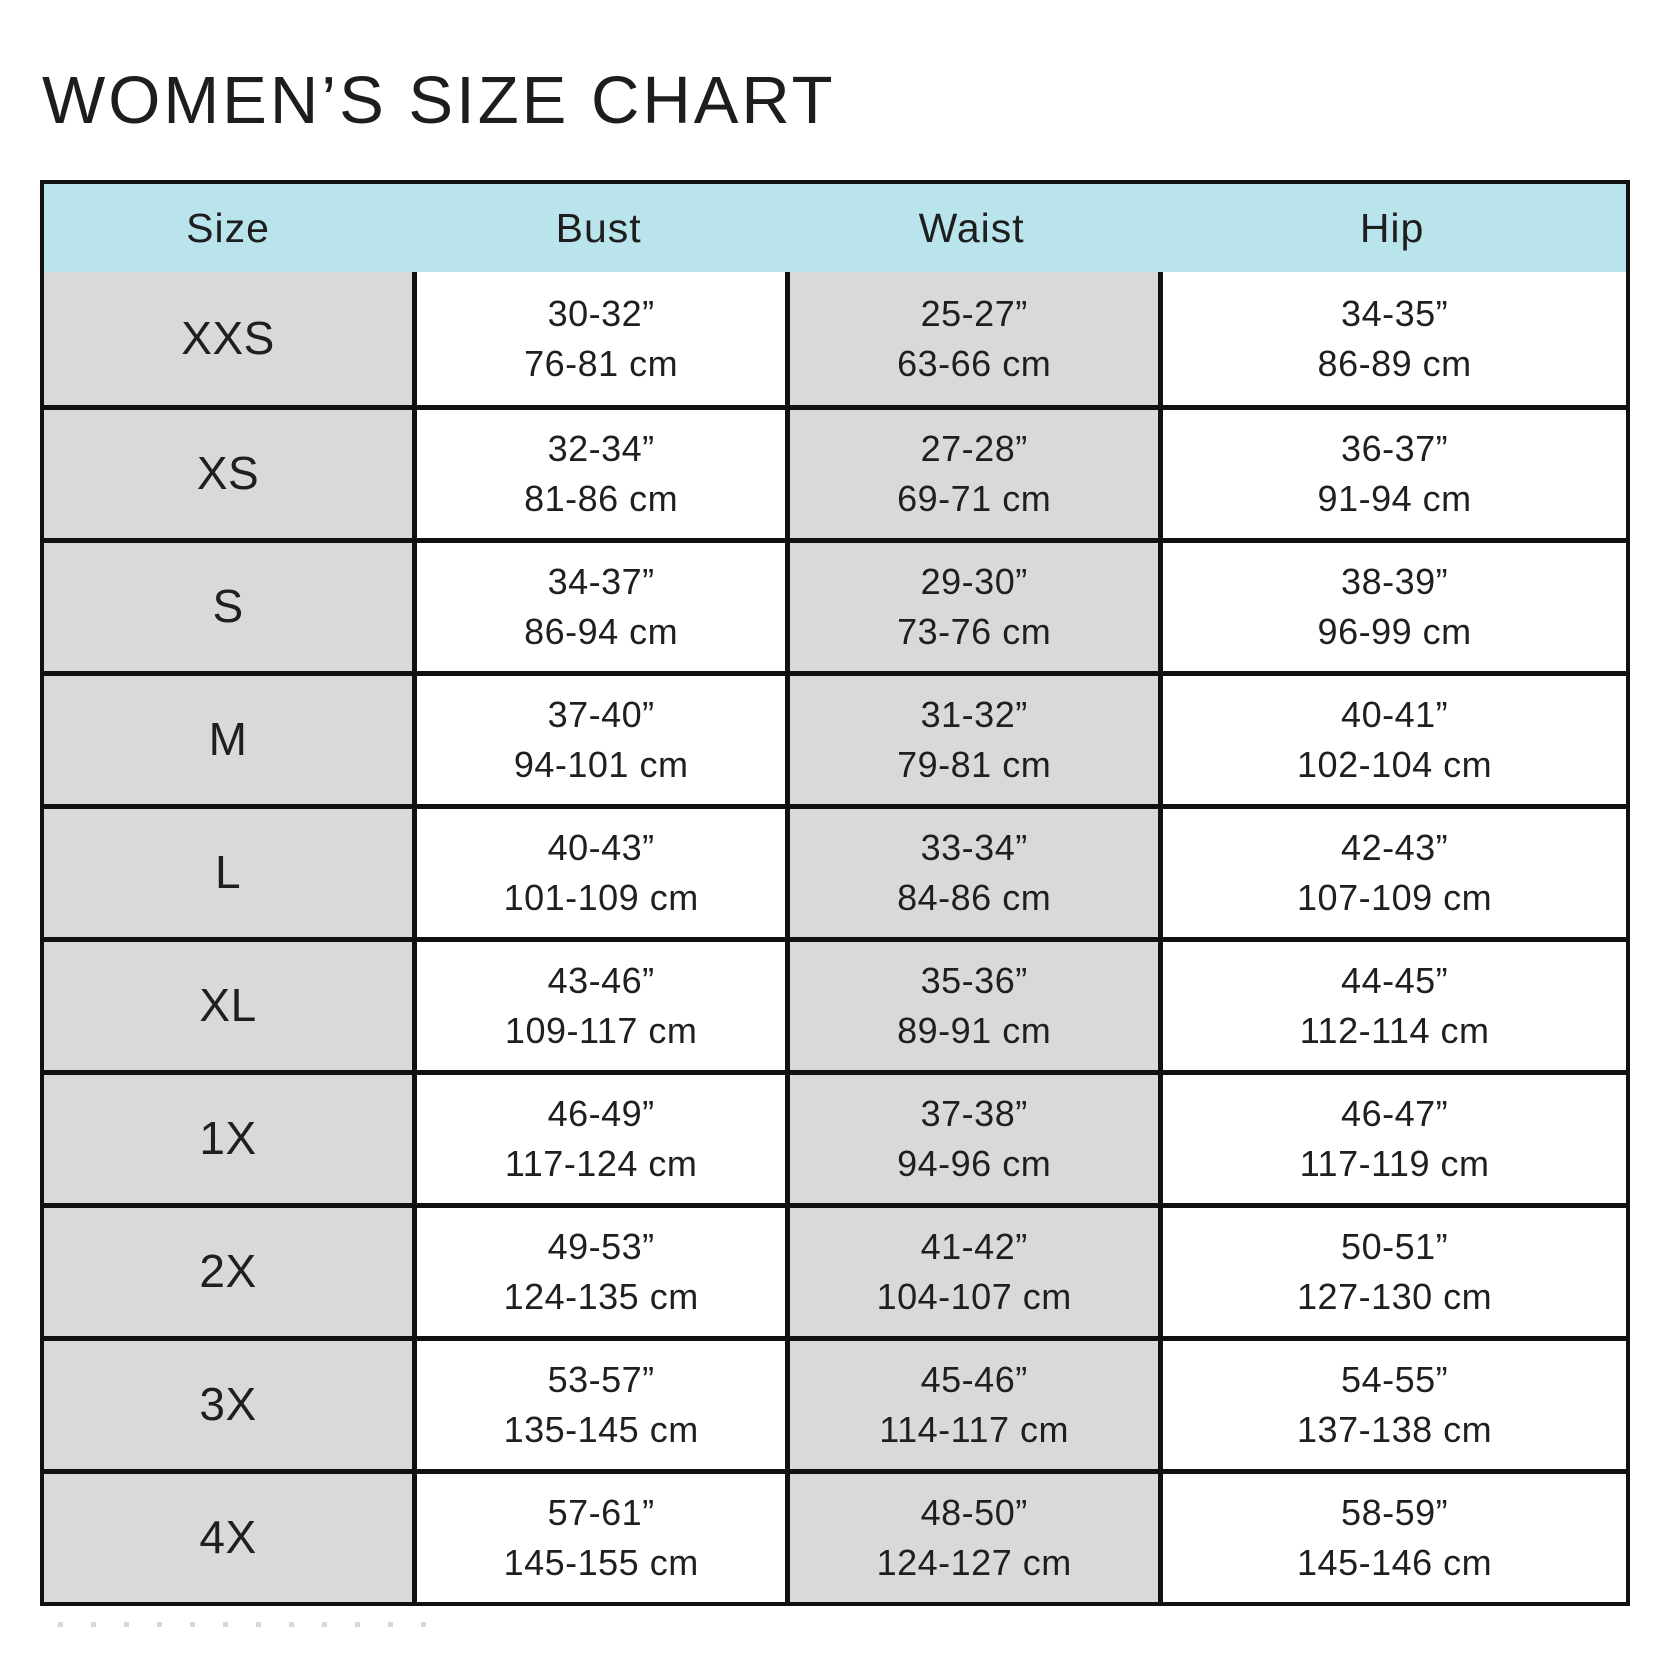 This screenshot has width=1667, height=1667. What do you see at coordinates (974, 1114) in the screenshot?
I see `waist-inches: 37-38”` at bounding box center [974, 1114].